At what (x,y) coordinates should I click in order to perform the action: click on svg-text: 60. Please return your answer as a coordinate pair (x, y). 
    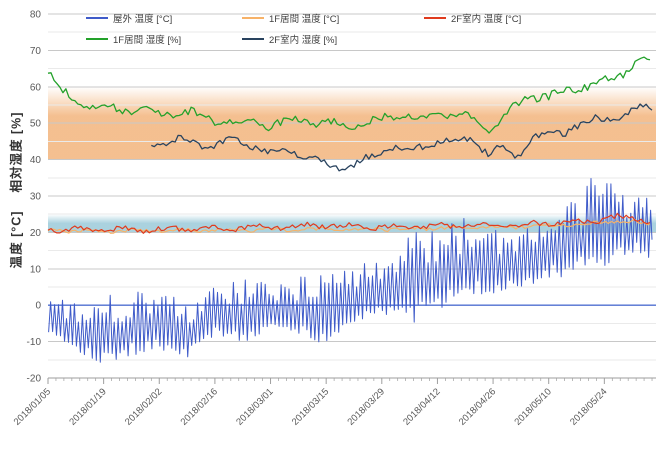
    Looking at the image, I should click on (36, 87).